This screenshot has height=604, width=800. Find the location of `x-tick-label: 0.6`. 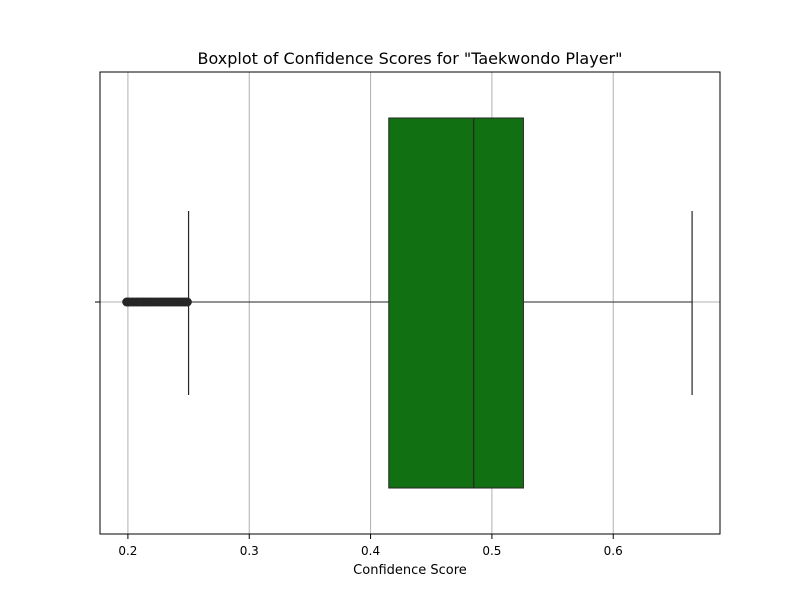

x-tick-label: 0.6 is located at coordinates (613, 551).